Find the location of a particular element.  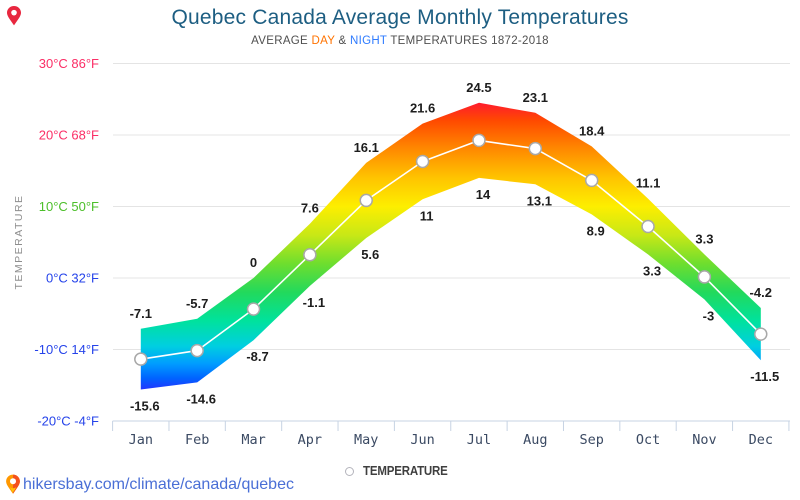

day-temp-label: -5.7 is located at coordinates (197, 303).